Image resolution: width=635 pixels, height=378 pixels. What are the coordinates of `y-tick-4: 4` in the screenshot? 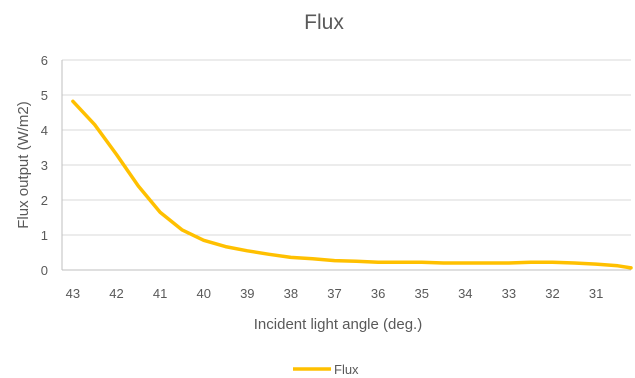 It's located at (44, 130).